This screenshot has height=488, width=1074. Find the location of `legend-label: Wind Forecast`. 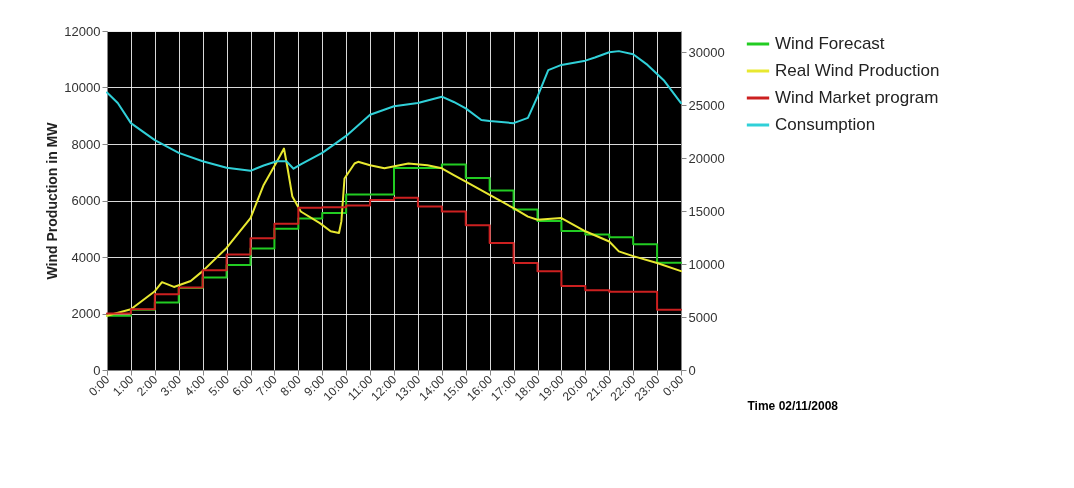

legend-label: Wind Forecast is located at coordinates (830, 43).